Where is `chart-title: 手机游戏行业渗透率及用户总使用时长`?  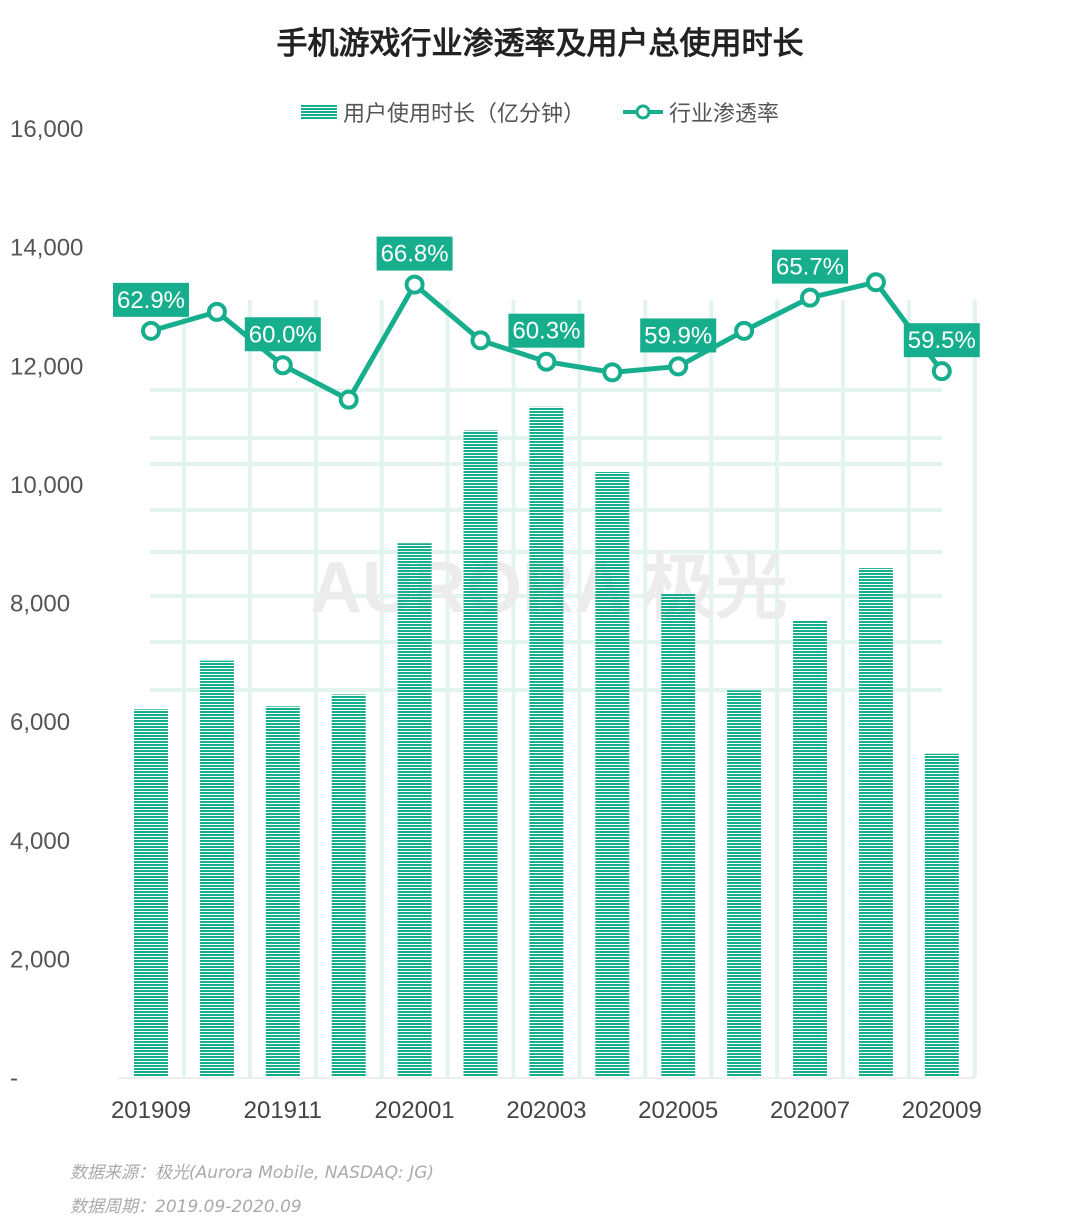
chart-title: 手机游戏行业渗透率及用户总使用时长 is located at coordinates (540, 44).